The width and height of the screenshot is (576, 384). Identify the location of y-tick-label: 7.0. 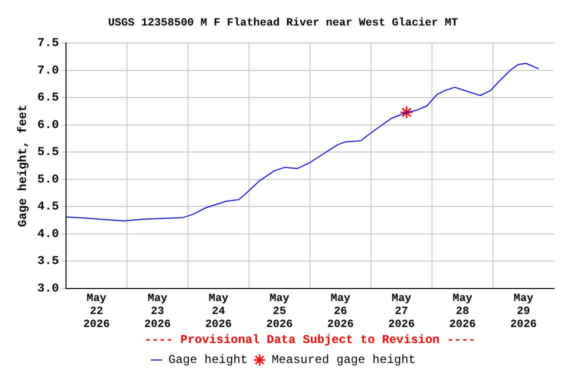
(48, 70).